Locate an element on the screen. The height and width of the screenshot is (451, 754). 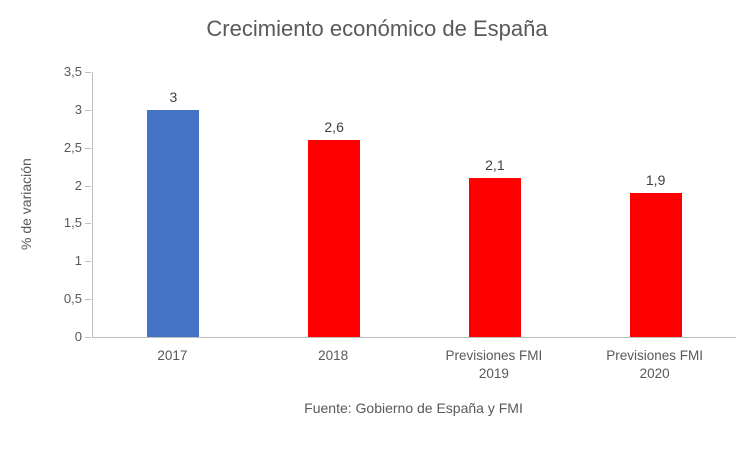
y-tick-label: 3,5 is located at coordinates (72, 71).